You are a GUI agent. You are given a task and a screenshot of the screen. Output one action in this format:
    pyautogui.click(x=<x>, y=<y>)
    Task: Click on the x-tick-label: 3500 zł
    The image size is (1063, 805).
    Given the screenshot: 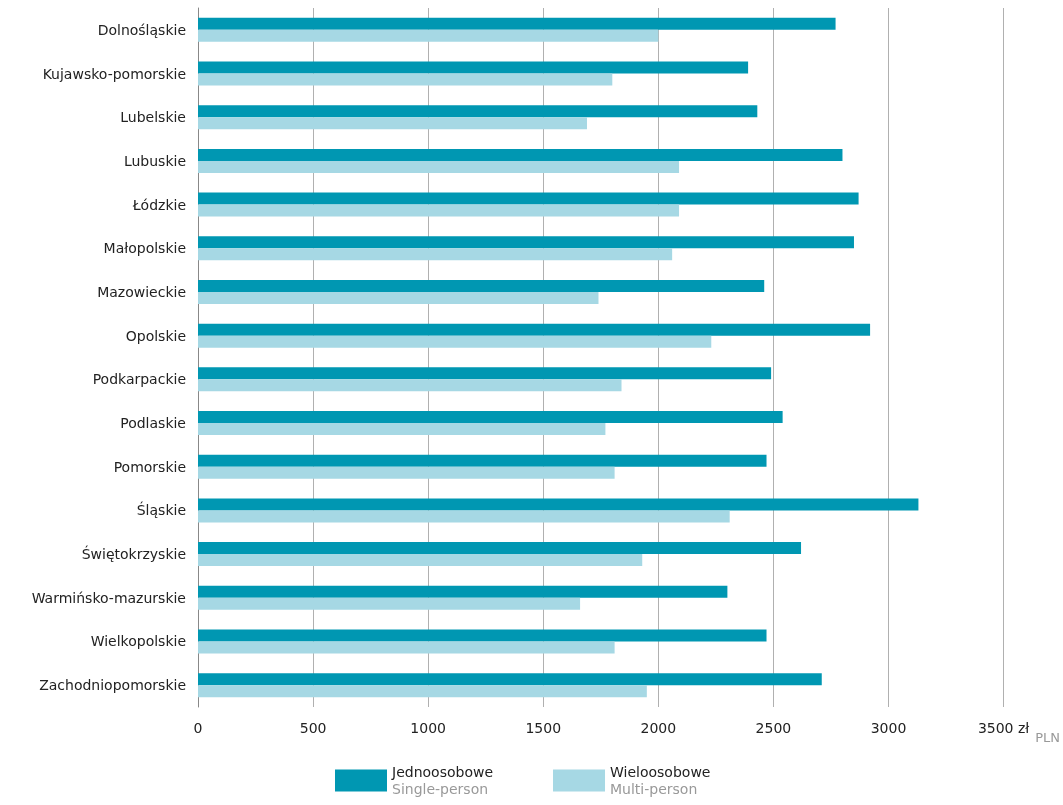 What is the action you would take?
    pyautogui.click(x=1003, y=728)
    